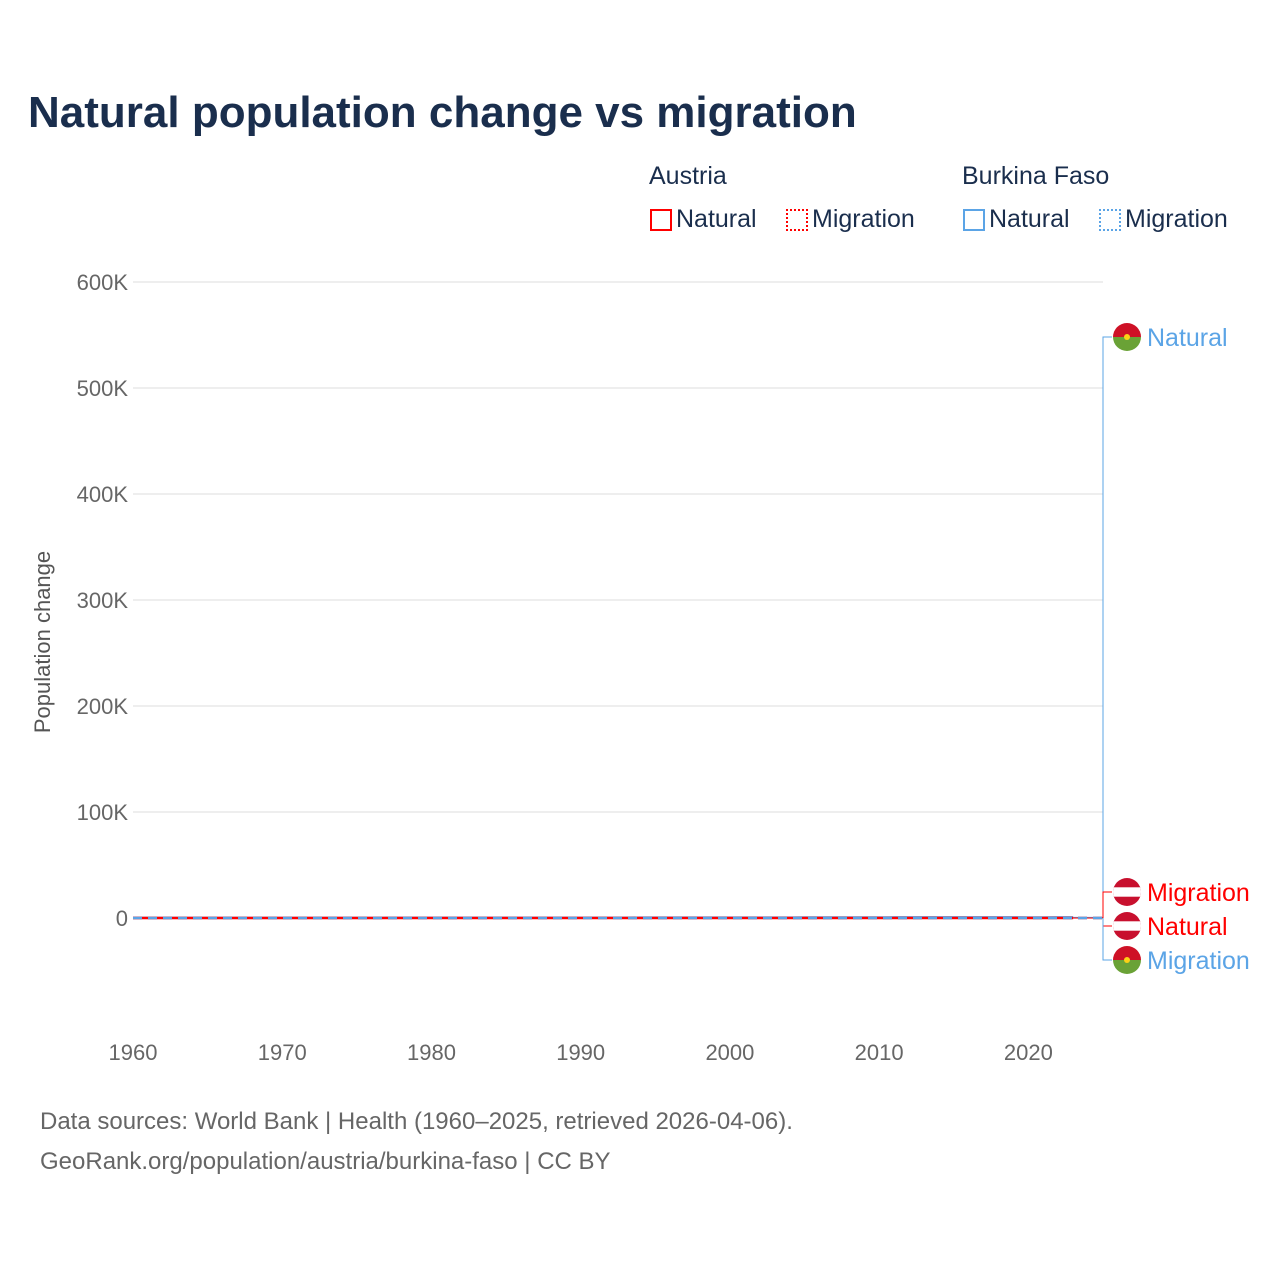  What do you see at coordinates (103, 812) in the screenshot?
I see `y-tick-label: 100K` at bounding box center [103, 812].